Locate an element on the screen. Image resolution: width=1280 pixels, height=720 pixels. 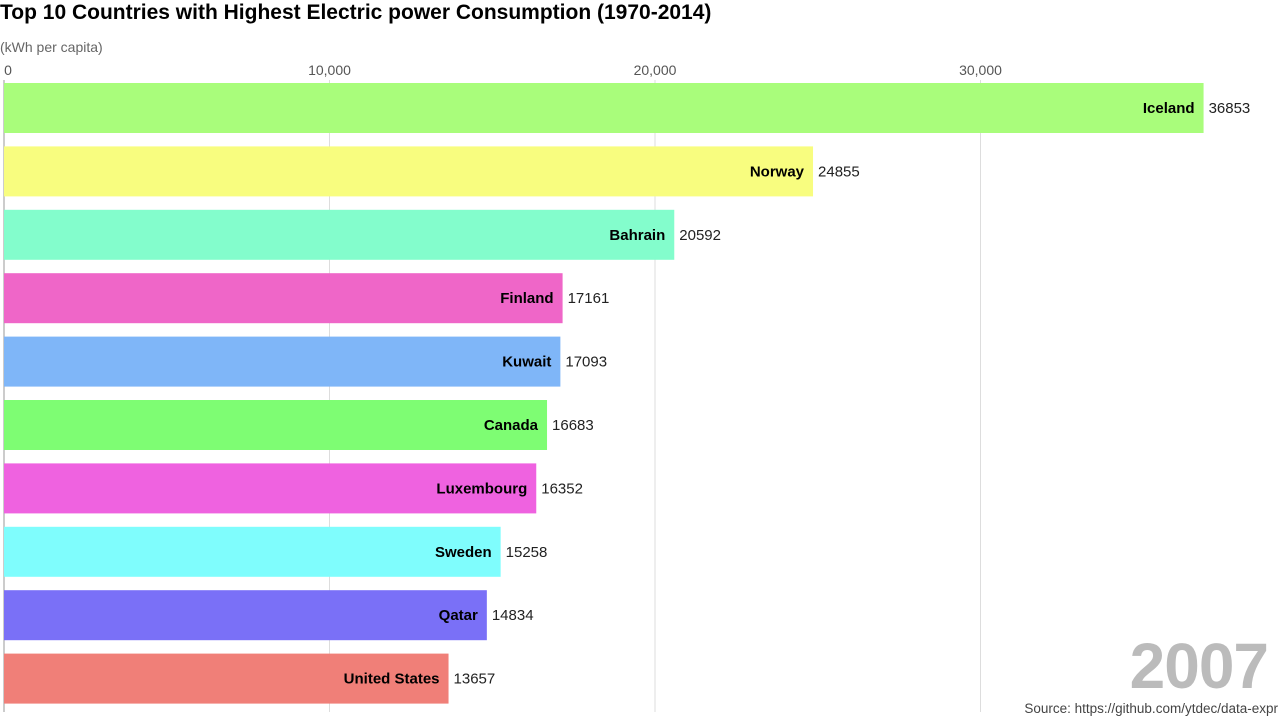
unit-label: (kWh per capita) is located at coordinates (51, 47).